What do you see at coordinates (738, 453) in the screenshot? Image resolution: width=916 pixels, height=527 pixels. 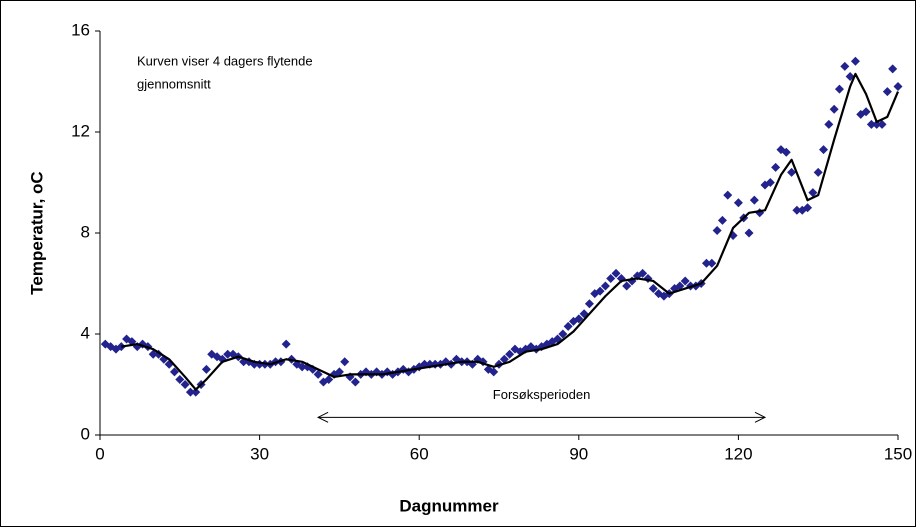 I see `x-tick-label: 120` at bounding box center [738, 453].